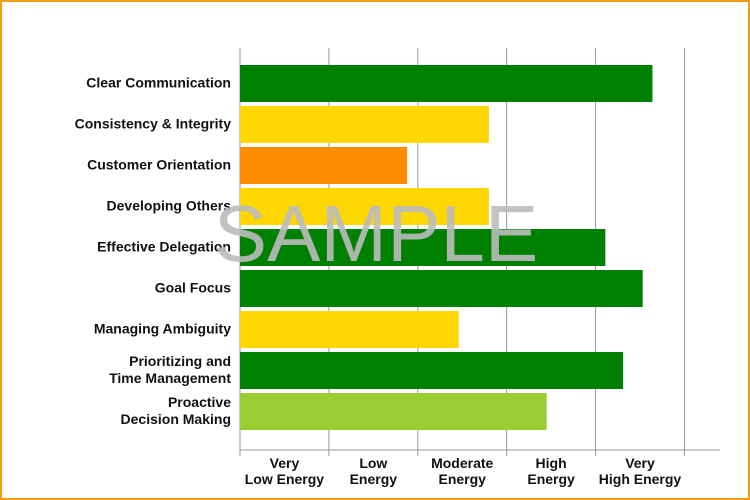  I want to click on category-label: Effective Delegation, so click(164, 246).